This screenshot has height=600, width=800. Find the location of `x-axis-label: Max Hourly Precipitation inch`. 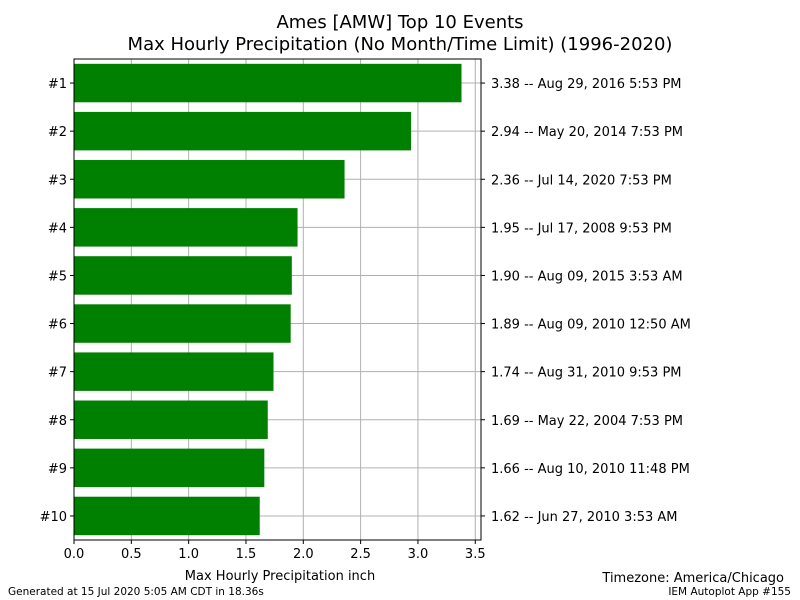

x-axis-label: Max Hourly Precipitation inch is located at coordinates (280, 576).